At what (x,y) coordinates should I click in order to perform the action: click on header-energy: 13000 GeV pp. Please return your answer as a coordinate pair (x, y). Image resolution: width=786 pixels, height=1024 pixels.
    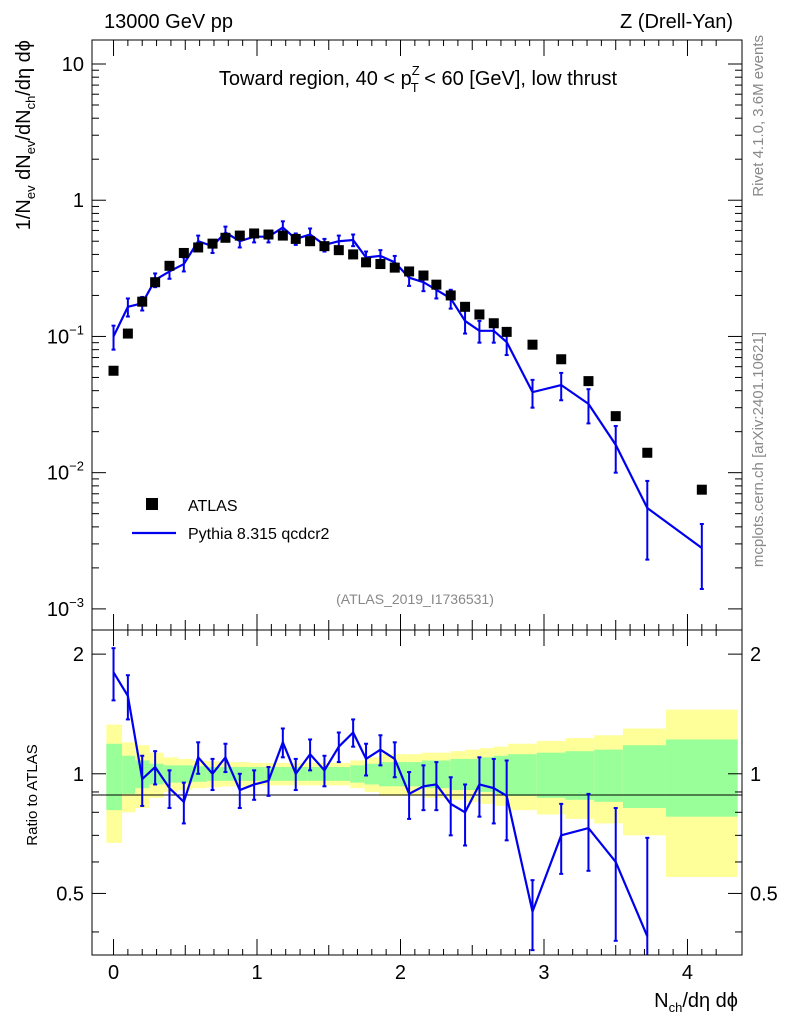
    Looking at the image, I should click on (168, 22).